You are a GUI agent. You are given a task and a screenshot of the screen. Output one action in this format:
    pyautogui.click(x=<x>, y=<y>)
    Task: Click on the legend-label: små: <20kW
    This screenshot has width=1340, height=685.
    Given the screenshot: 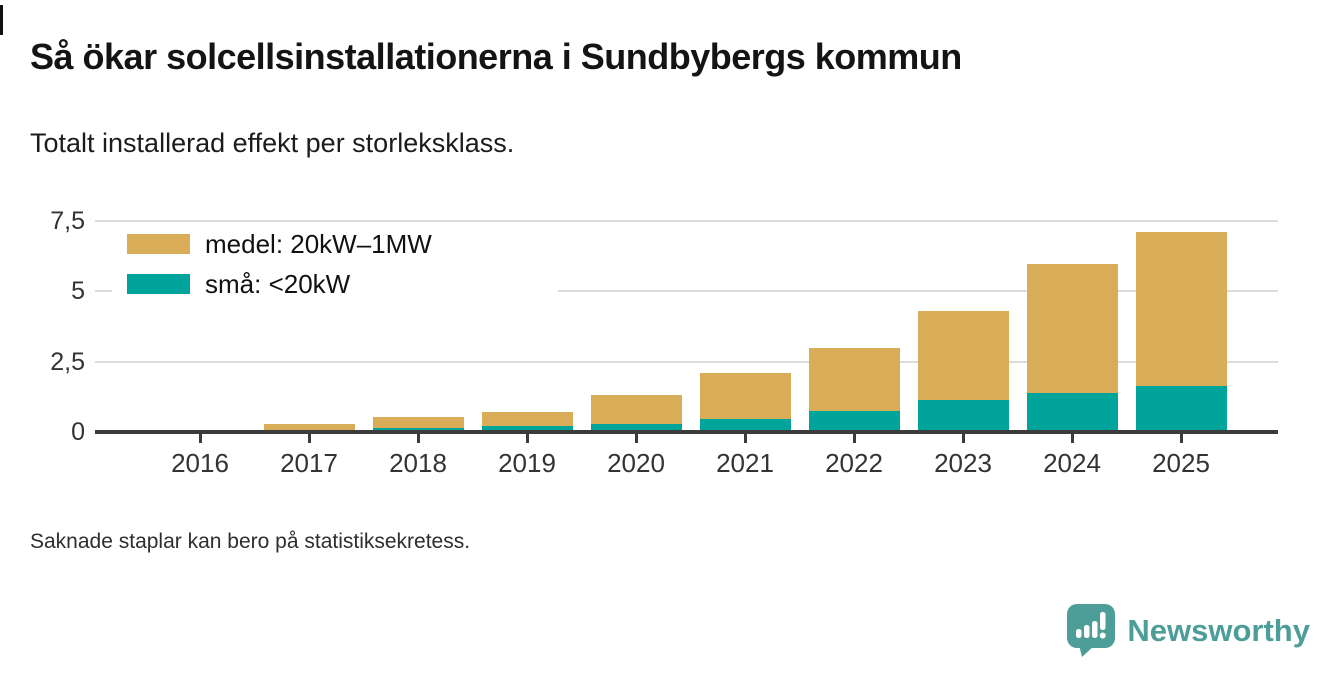 What is the action you would take?
    pyautogui.click(x=278, y=283)
    